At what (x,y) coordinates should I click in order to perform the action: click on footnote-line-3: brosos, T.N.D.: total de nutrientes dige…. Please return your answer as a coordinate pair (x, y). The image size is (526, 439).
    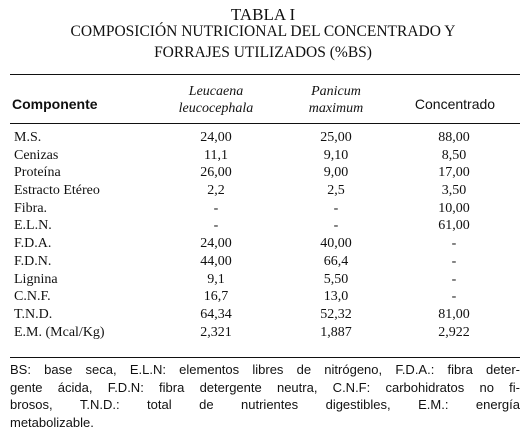
    Looking at the image, I should click on (265, 404).